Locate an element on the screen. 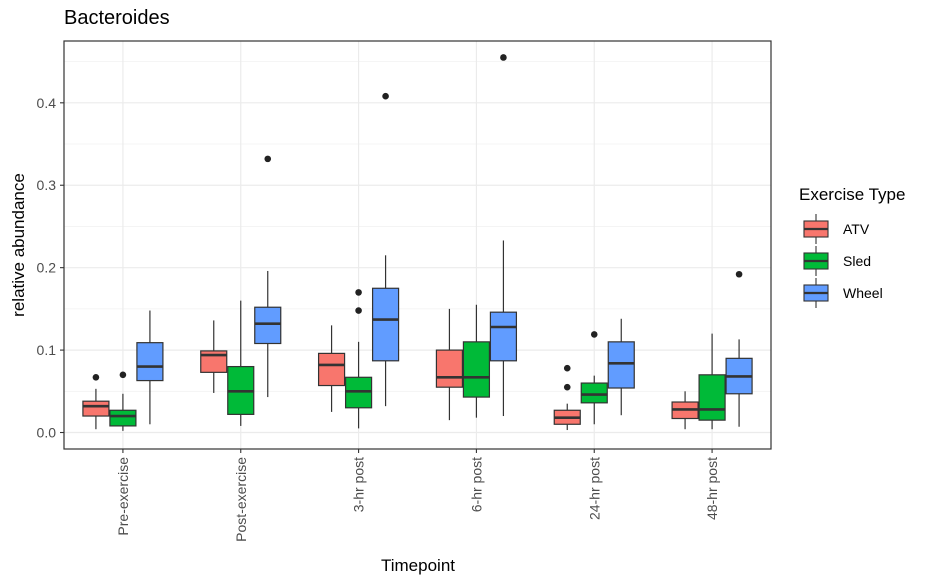 This screenshot has width=935, height=585. legend-label: Wheel is located at coordinates (863, 293).